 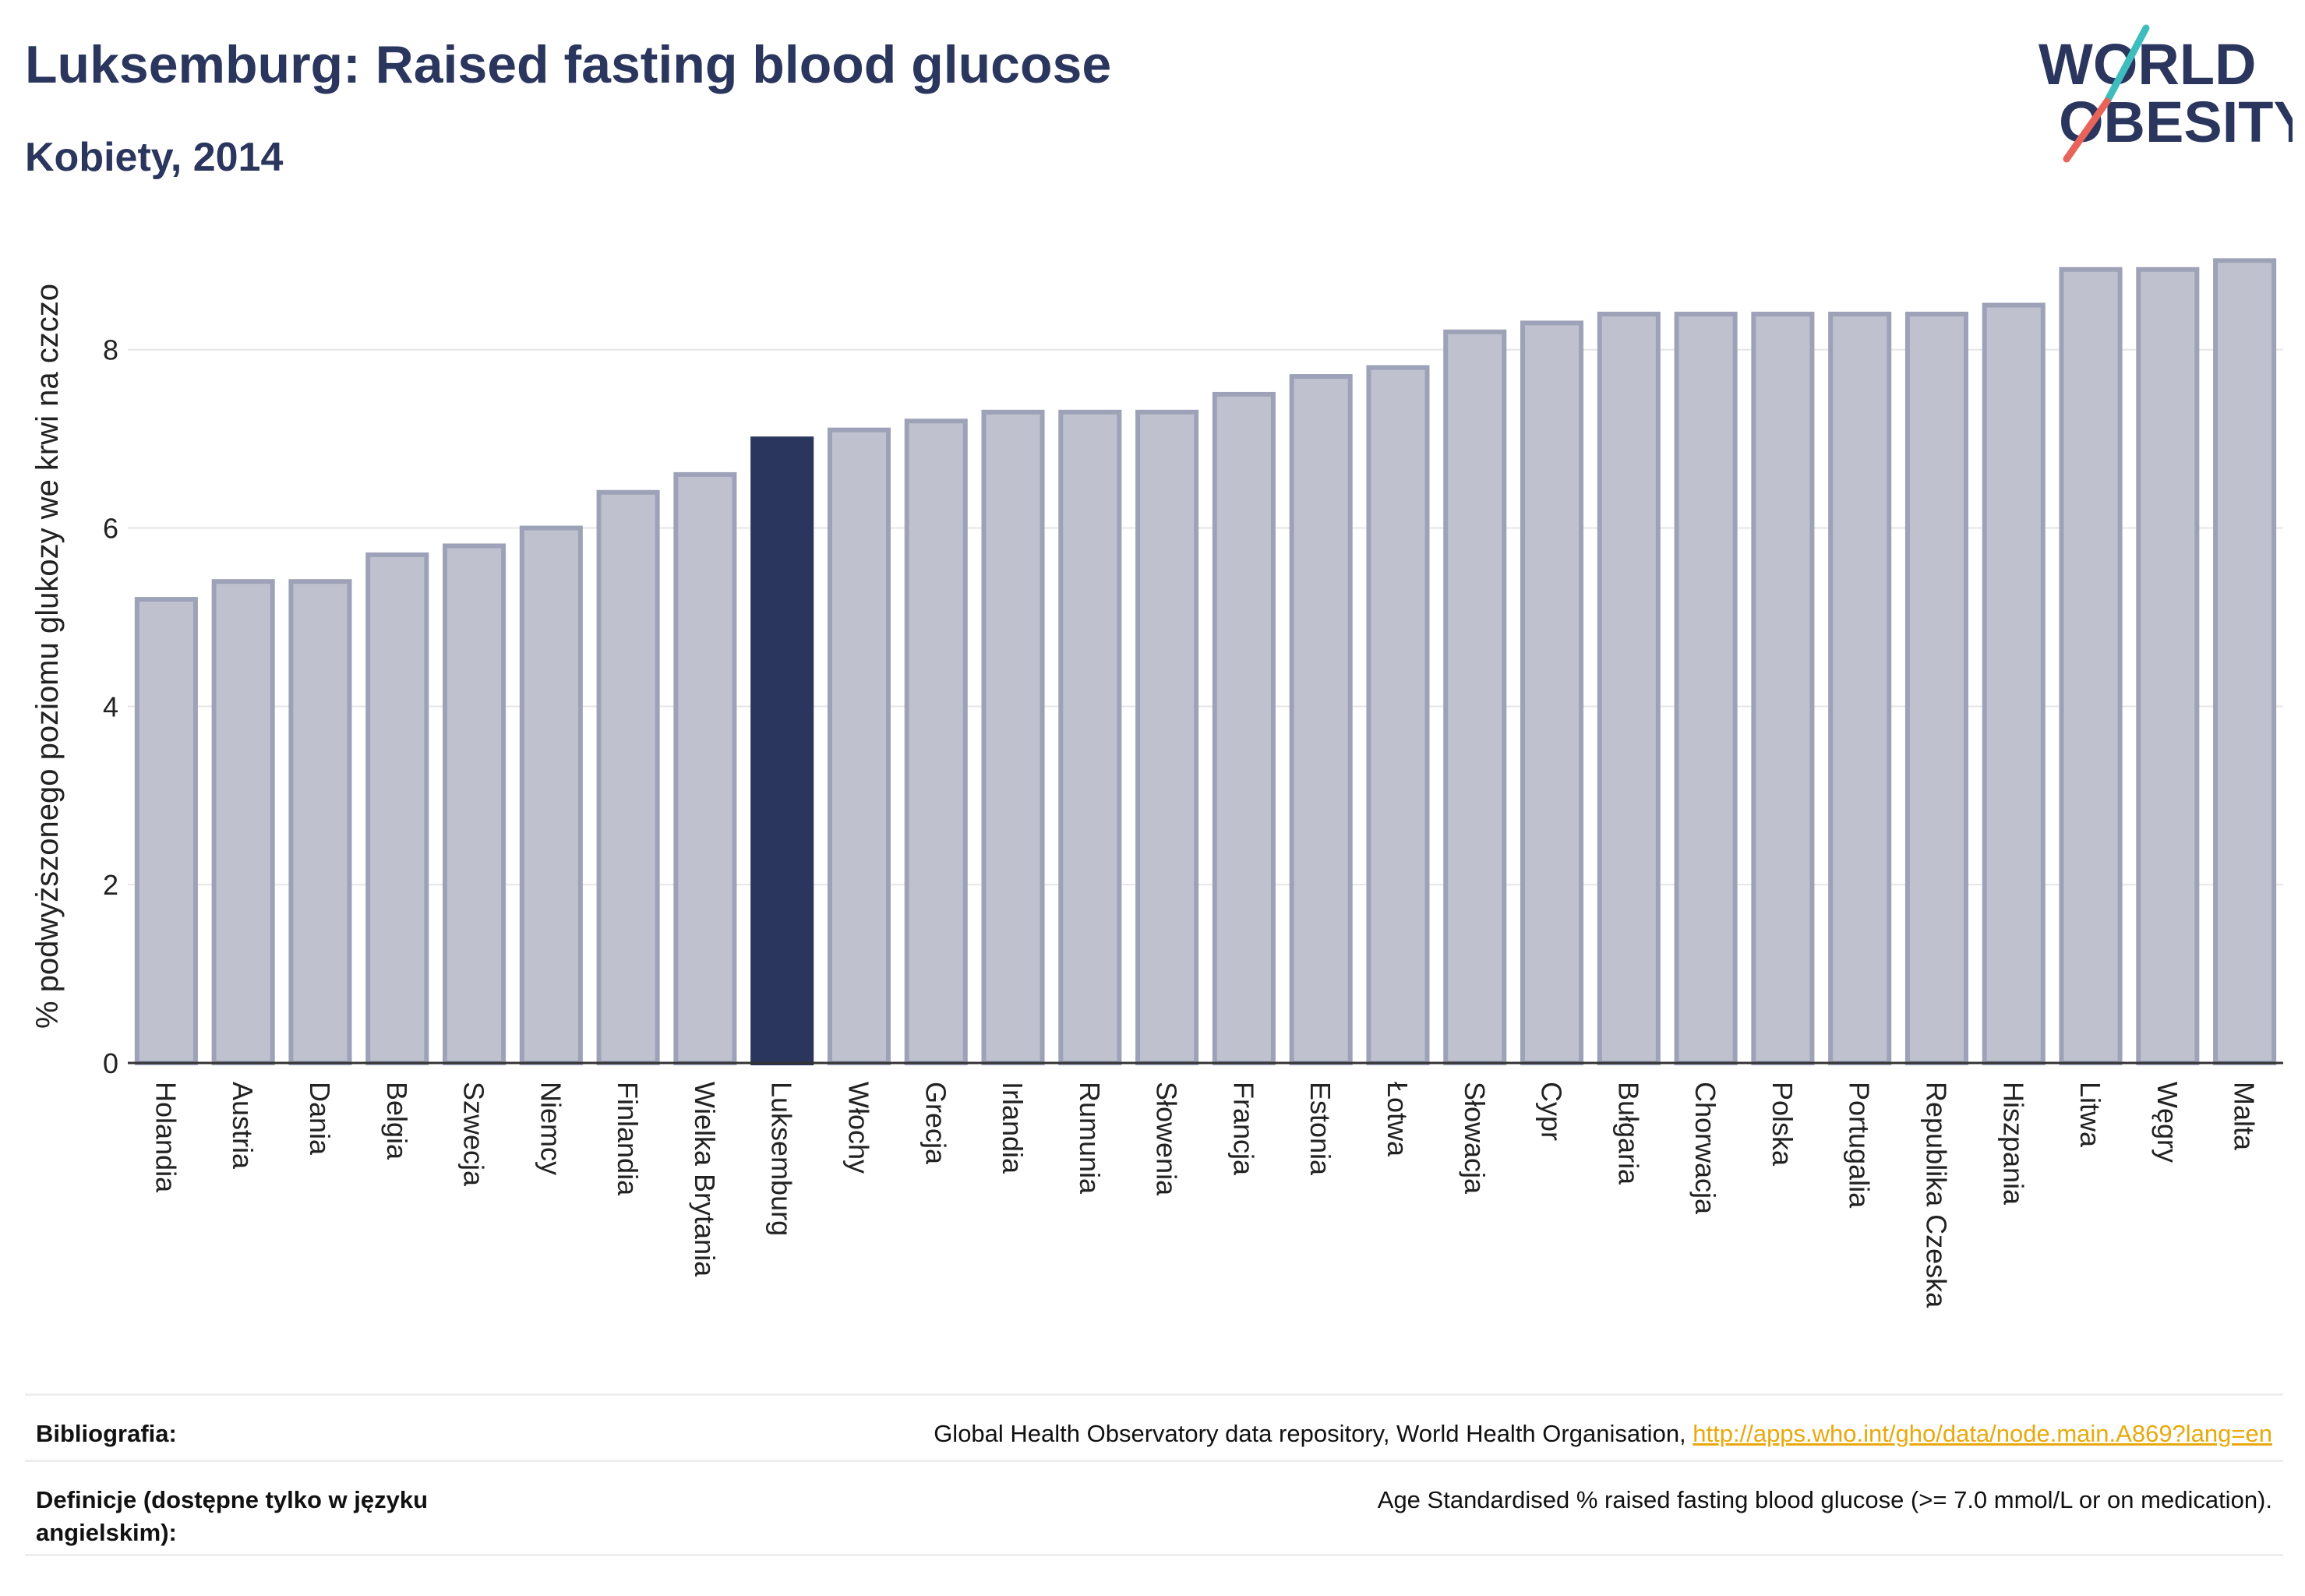 What do you see at coordinates (1705, 1148) in the screenshot?
I see `x-tick-label: Chorwacja` at bounding box center [1705, 1148].